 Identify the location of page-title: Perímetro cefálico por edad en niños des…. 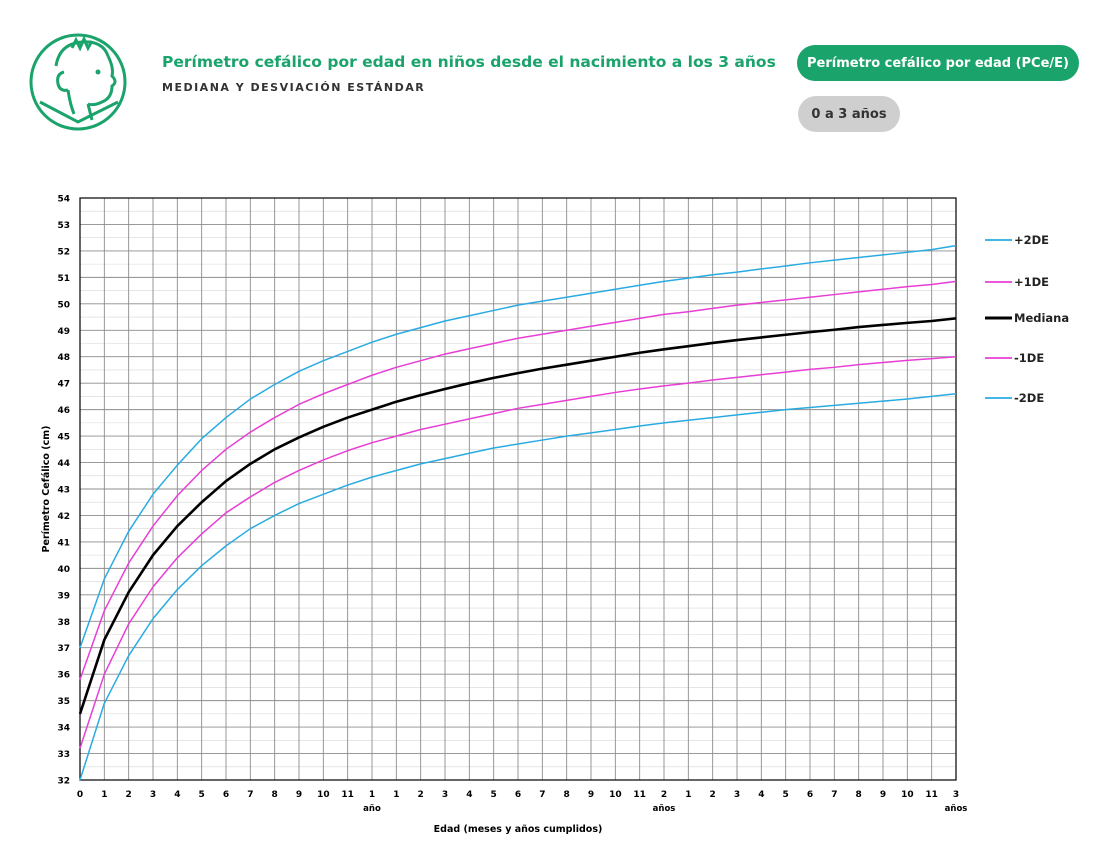
(469, 62).